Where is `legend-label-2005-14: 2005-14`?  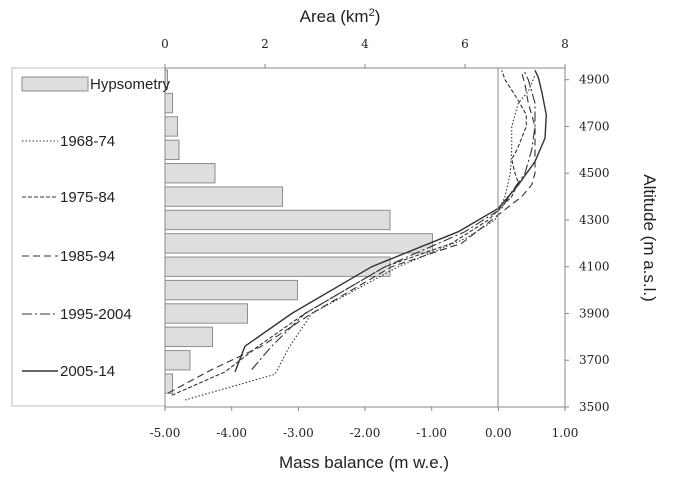 legend-label-2005-14: 2005-14 is located at coordinates (87, 371).